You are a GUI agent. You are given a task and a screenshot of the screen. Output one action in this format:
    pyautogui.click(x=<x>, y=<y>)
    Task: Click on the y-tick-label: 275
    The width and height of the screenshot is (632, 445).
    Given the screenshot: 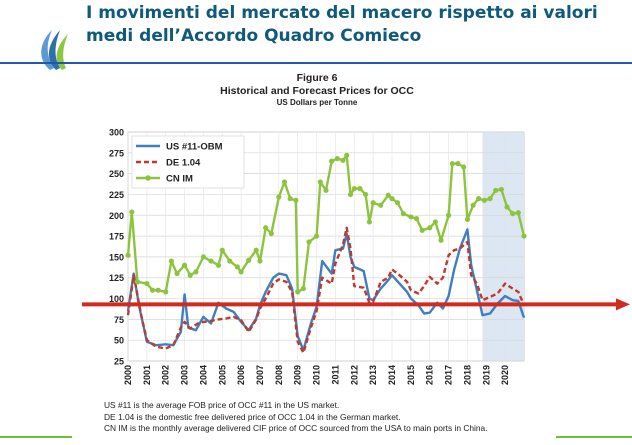 What is the action you would take?
    pyautogui.click(x=116, y=153)
    